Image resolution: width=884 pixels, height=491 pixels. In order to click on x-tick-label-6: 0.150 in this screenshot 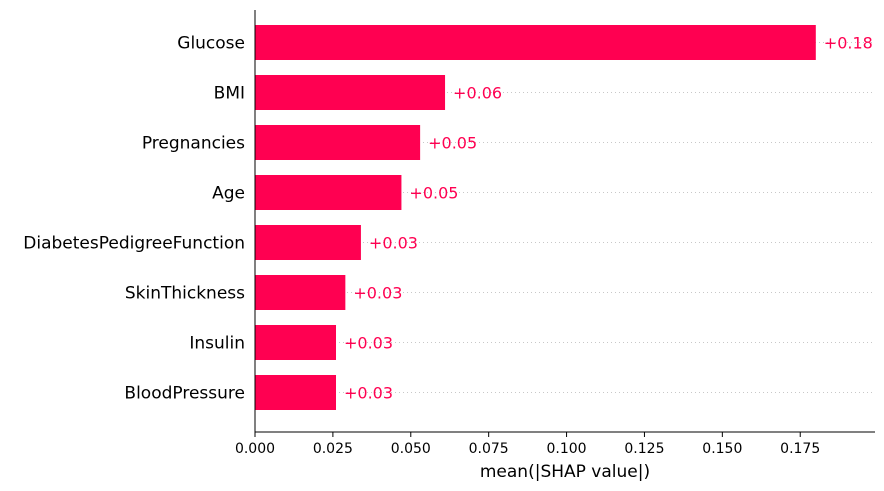, I will do `click(722, 449)`.